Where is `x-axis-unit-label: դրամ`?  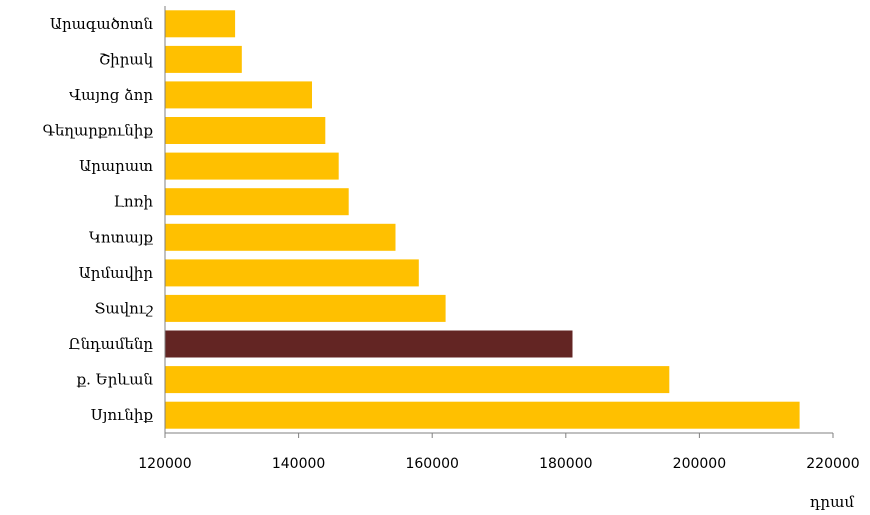 x-axis-unit-label: դրամ is located at coordinates (832, 502).